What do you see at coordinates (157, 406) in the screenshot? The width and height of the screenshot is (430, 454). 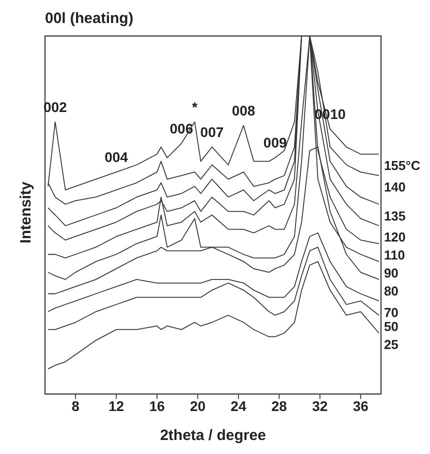 I see `x-tick-label: 16` at bounding box center [157, 406].